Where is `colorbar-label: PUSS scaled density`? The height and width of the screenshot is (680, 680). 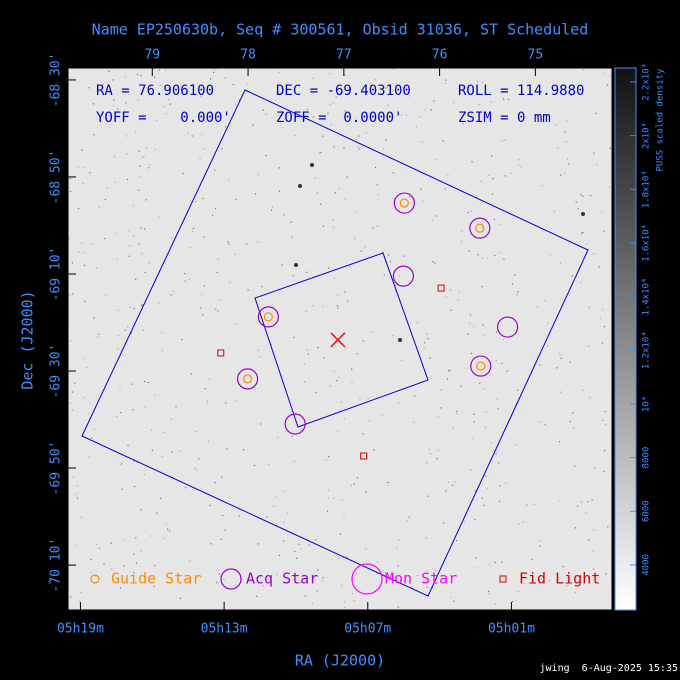 colorbar-label: PUSS scaled density is located at coordinates (661, 120).